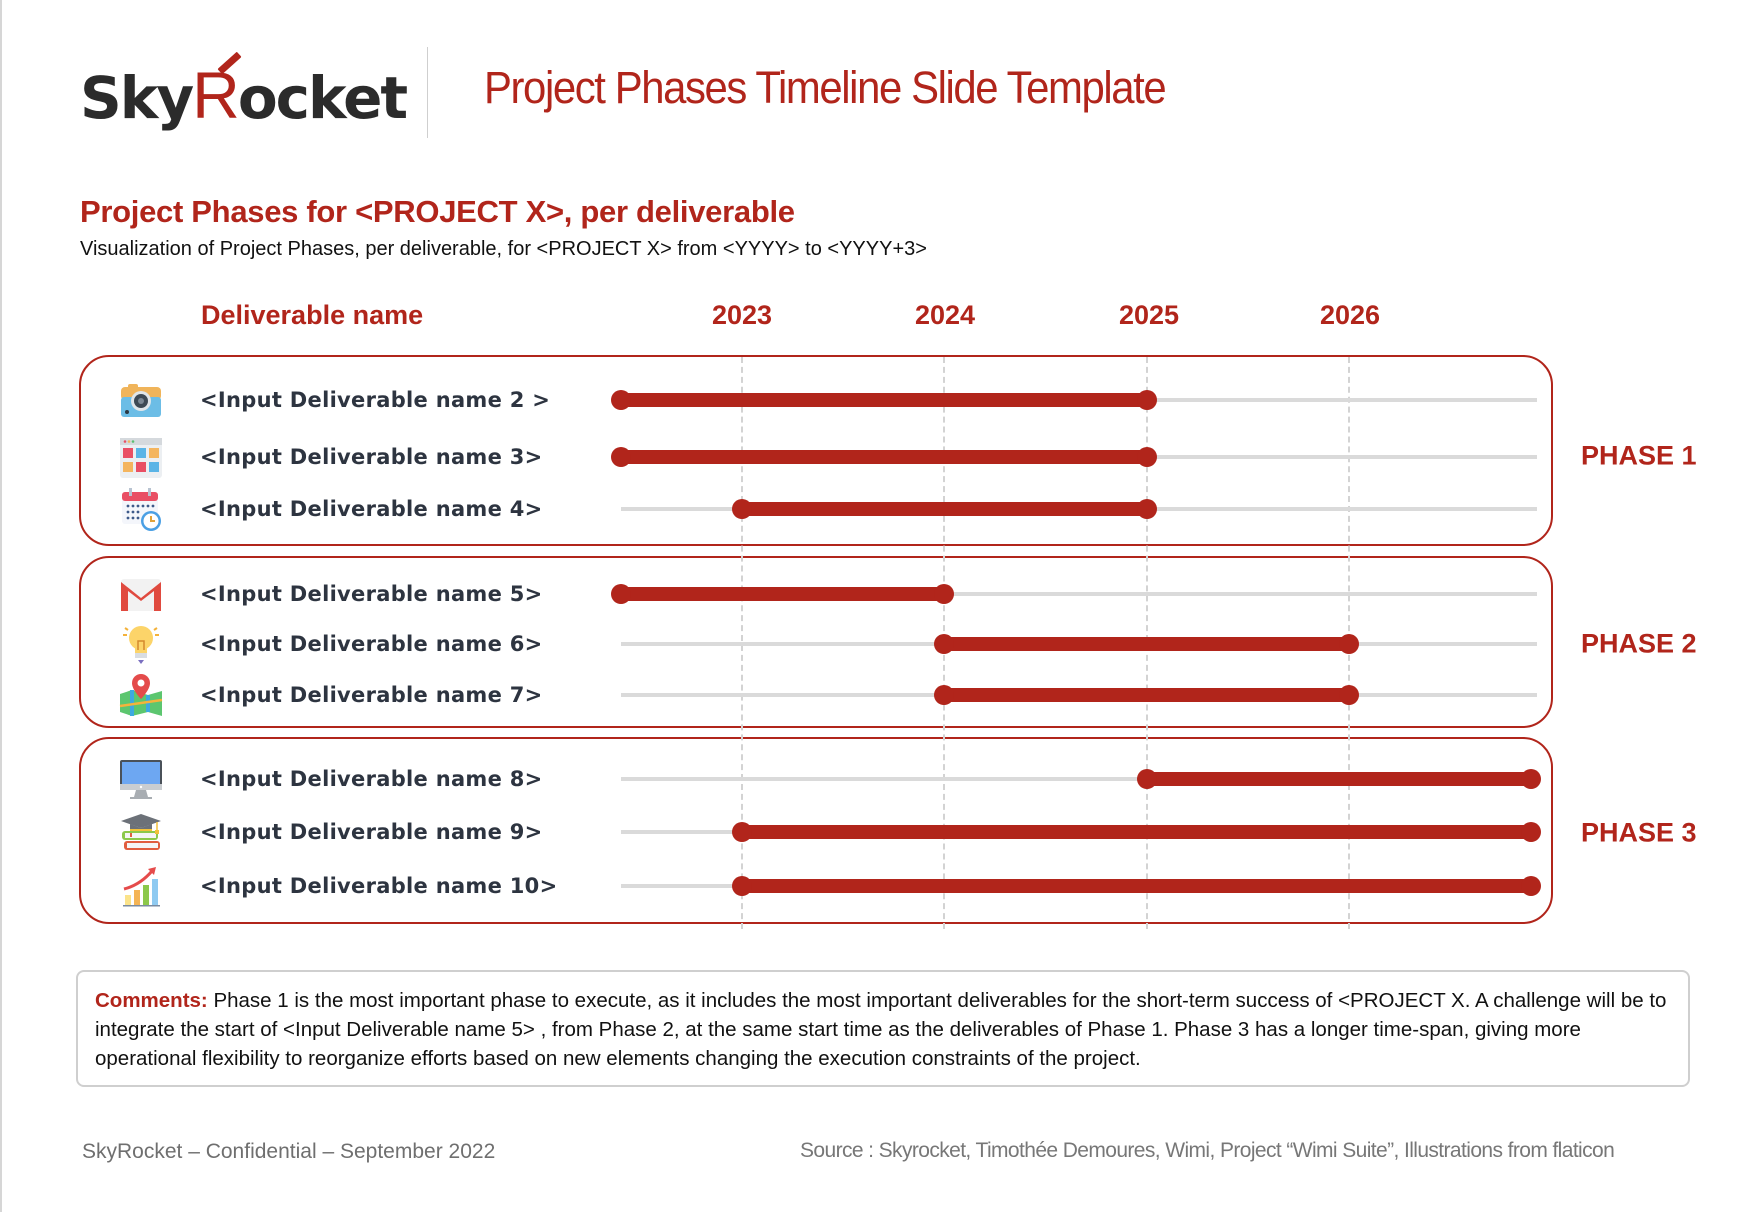 Image resolution: width=1752 pixels, height=1212 pixels. What do you see at coordinates (427, 92) in the screenshot?
I see `header-divider` at bounding box center [427, 92].